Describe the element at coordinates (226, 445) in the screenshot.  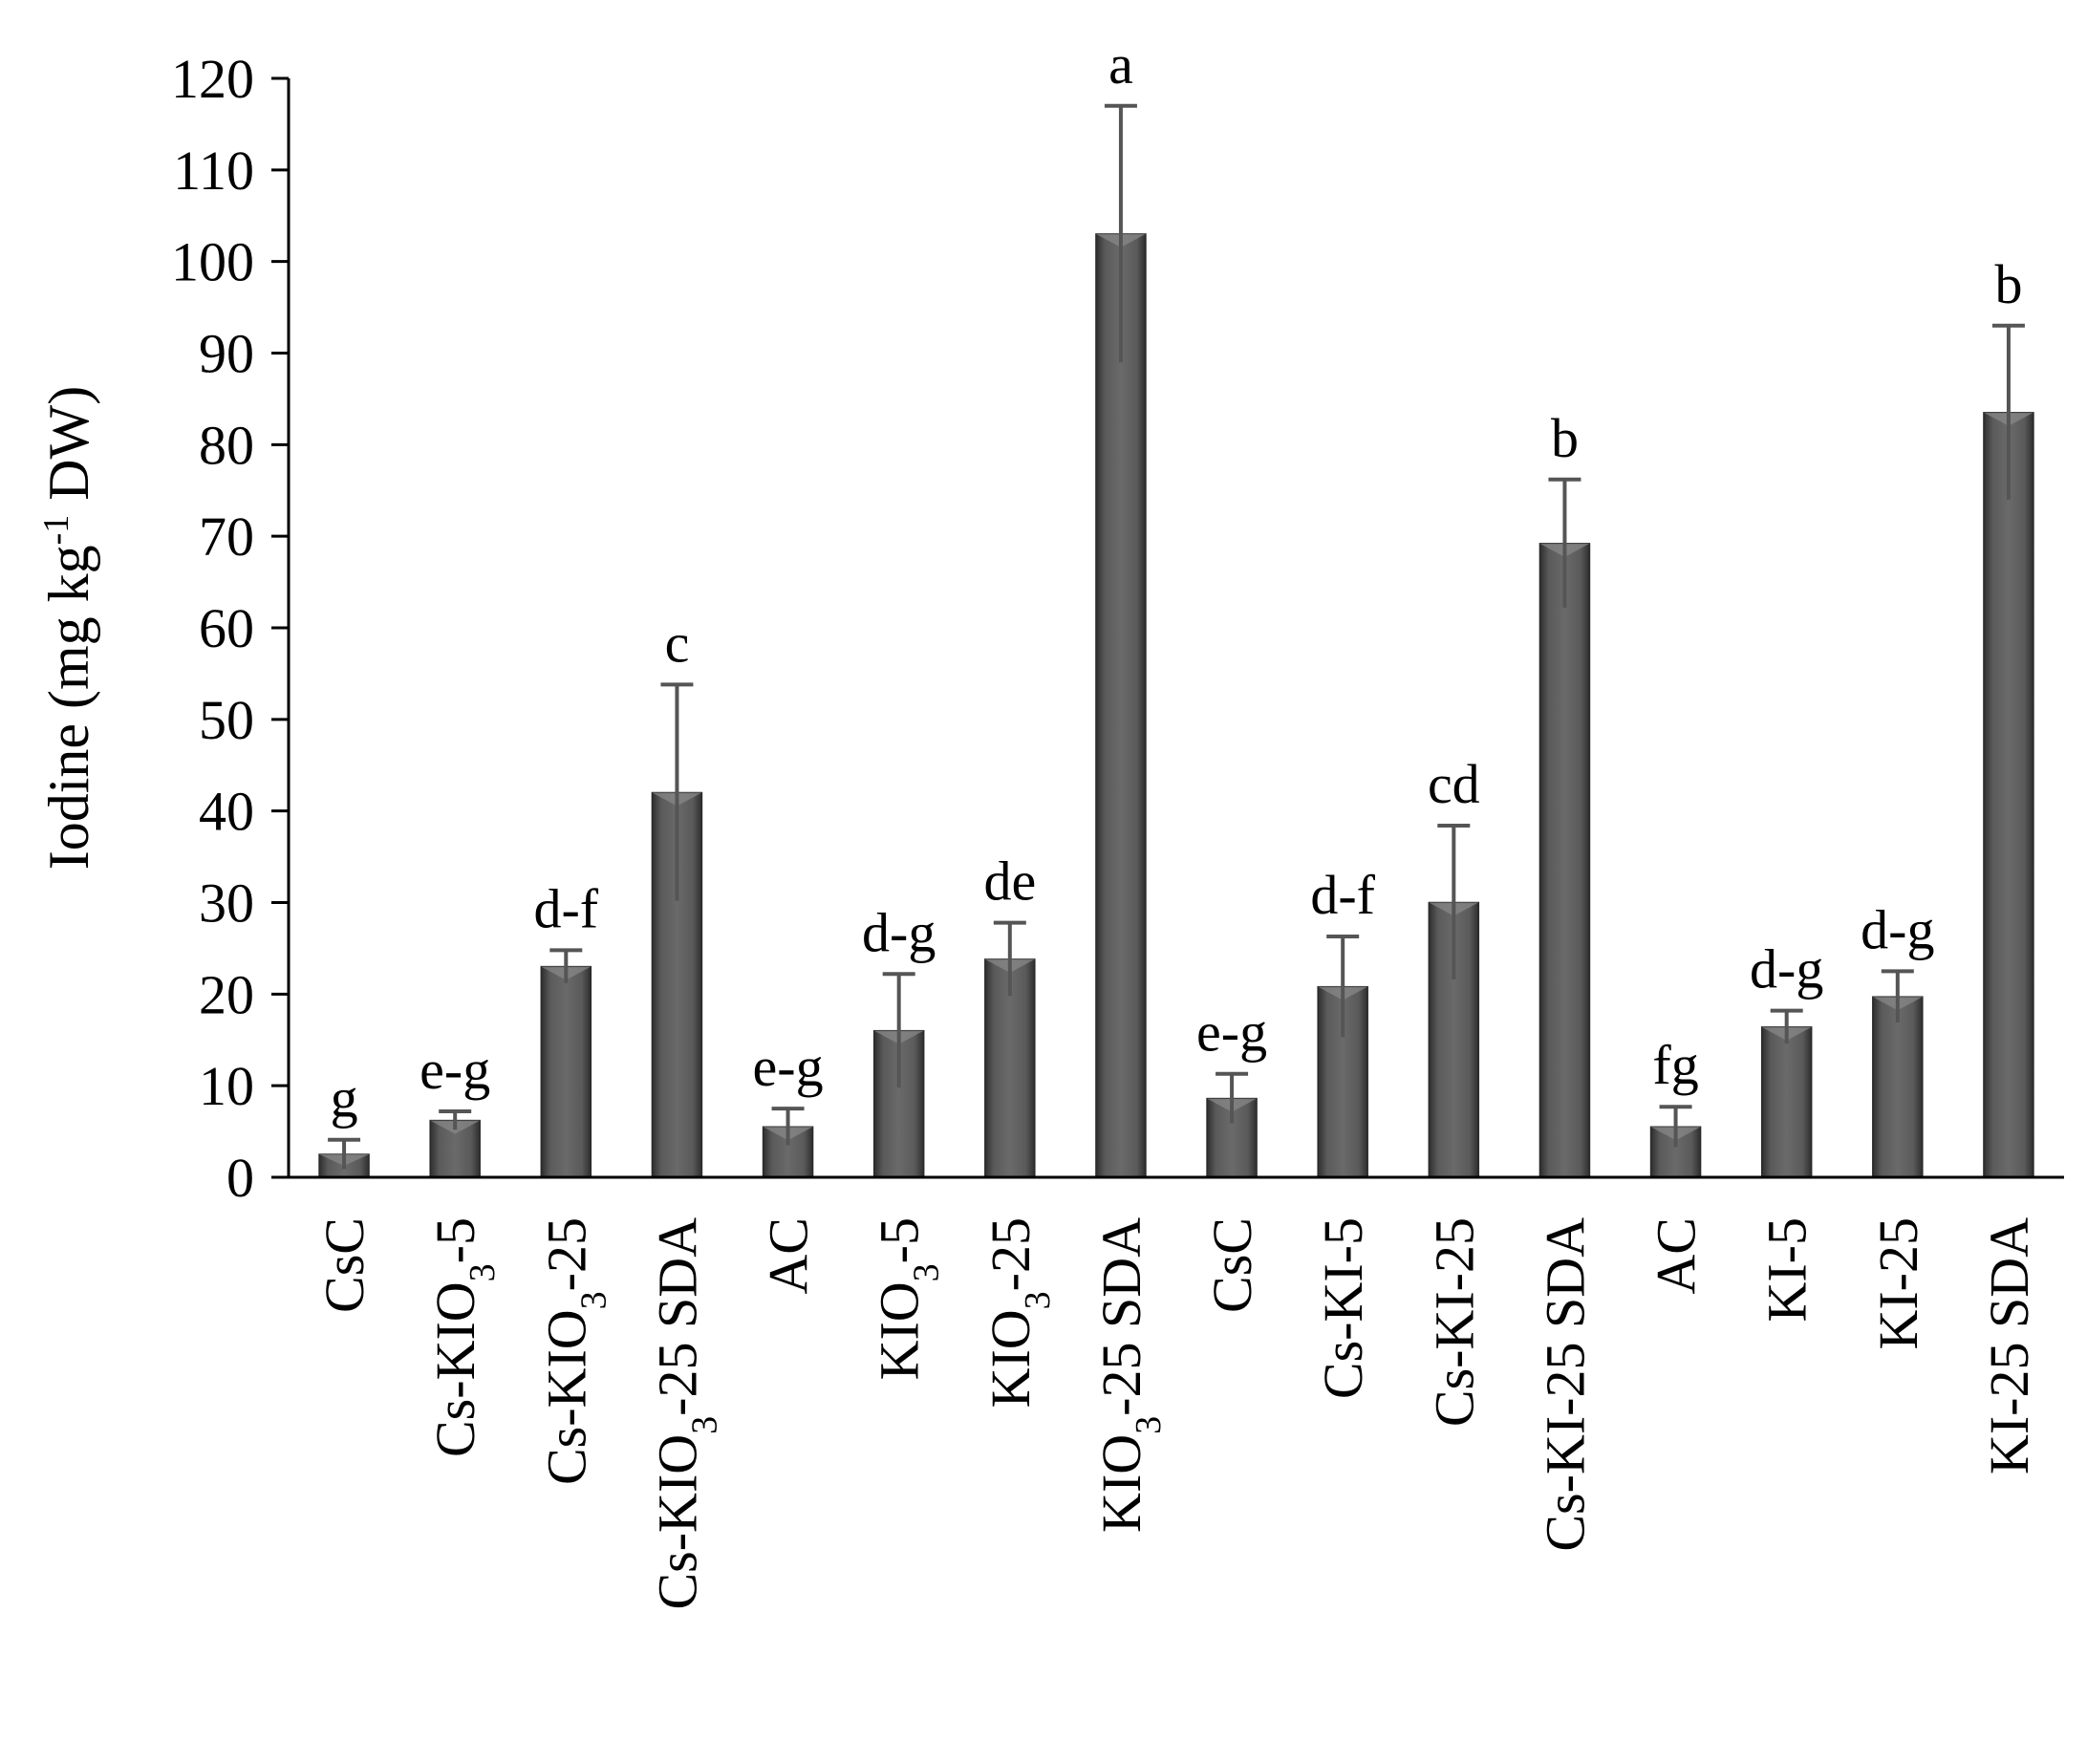
I see `y-tick-label: 80` at that location.